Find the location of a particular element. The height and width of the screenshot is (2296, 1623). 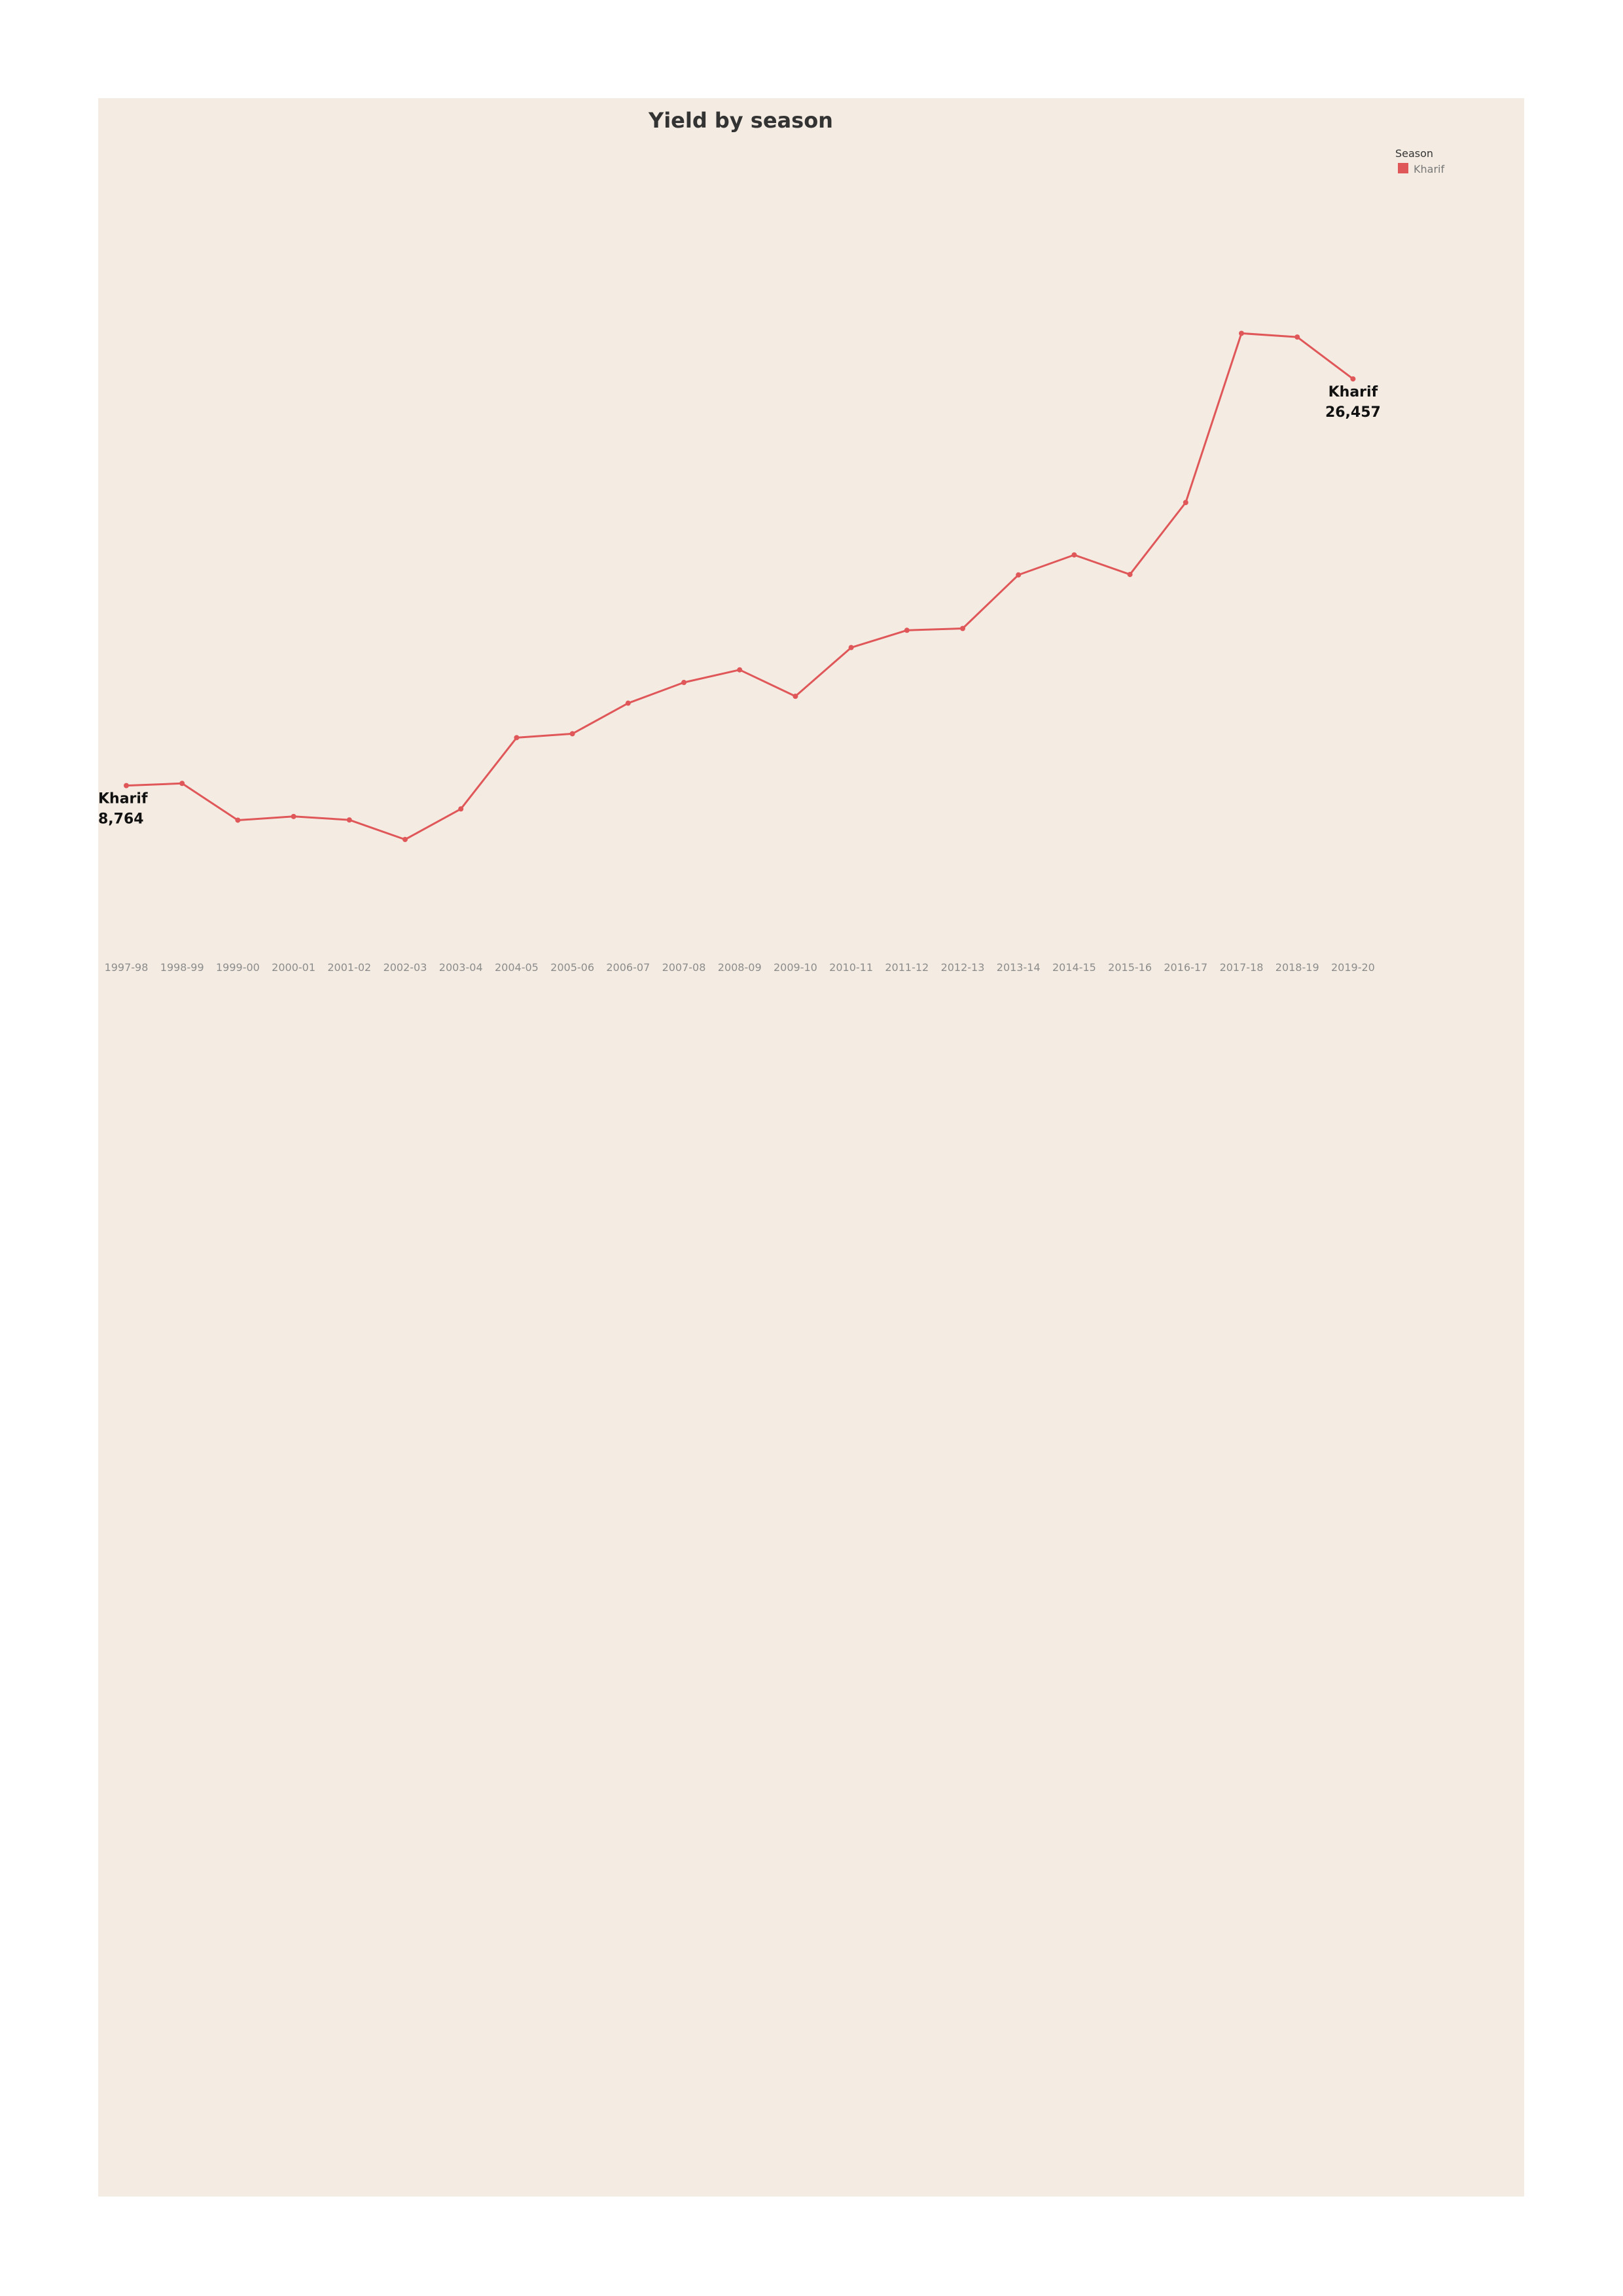

x-tick-label-2006-07: 2006-07 is located at coordinates (628, 968).